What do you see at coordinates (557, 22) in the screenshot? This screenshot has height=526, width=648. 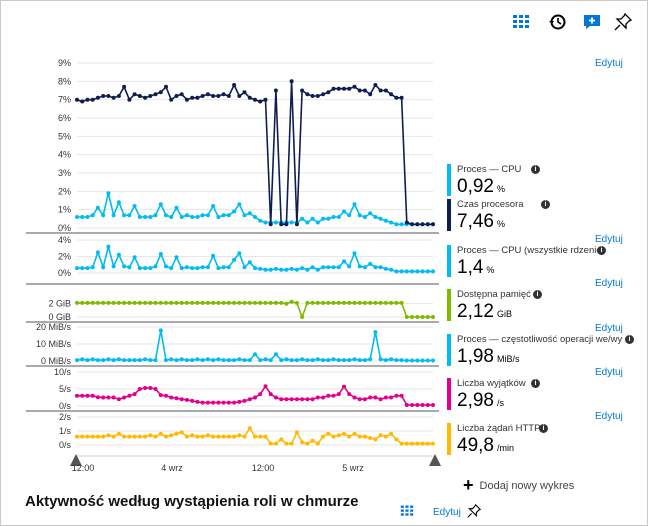 I see `history-icon` at bounding box center [557, 22].